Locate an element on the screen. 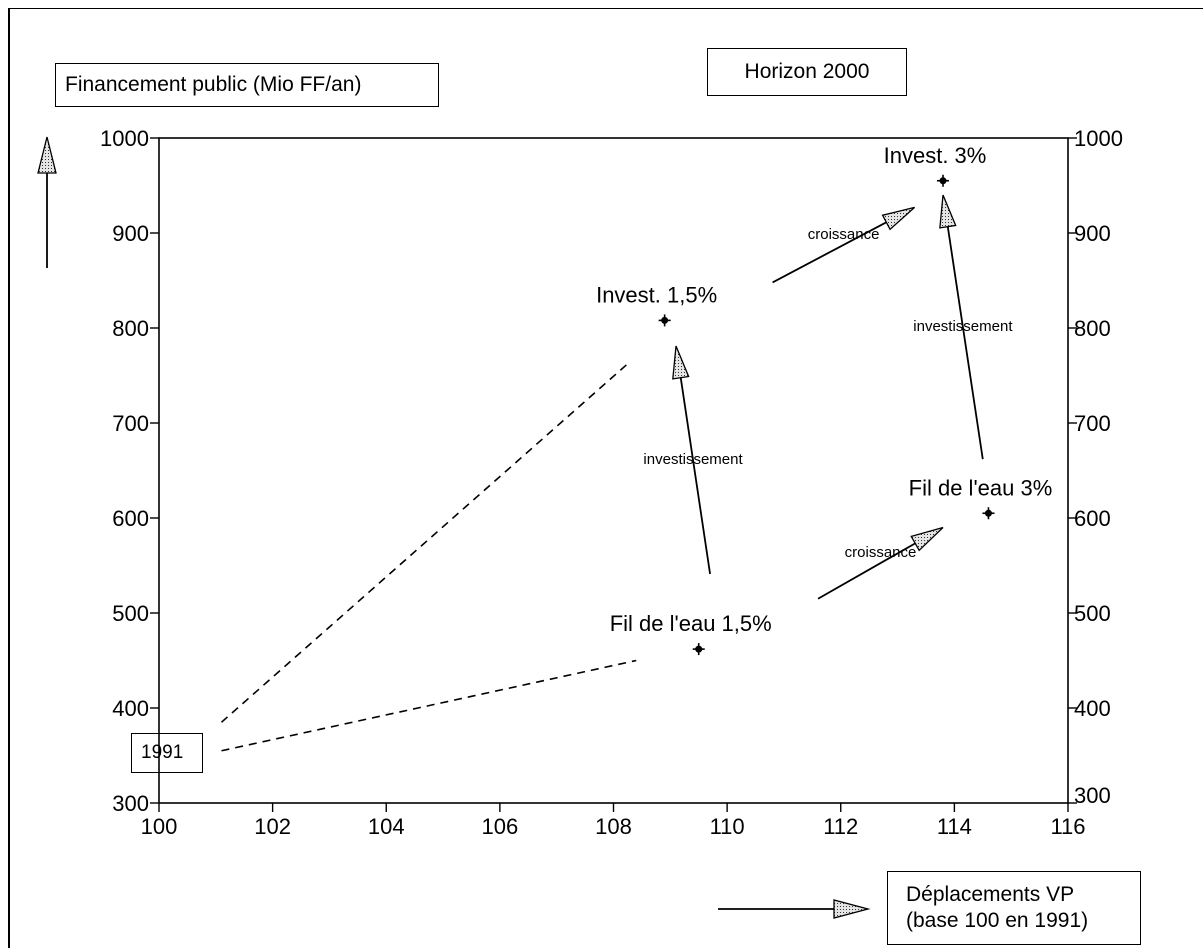  y-tick-label-right: 1000 is located at coordinates (1098, 138).